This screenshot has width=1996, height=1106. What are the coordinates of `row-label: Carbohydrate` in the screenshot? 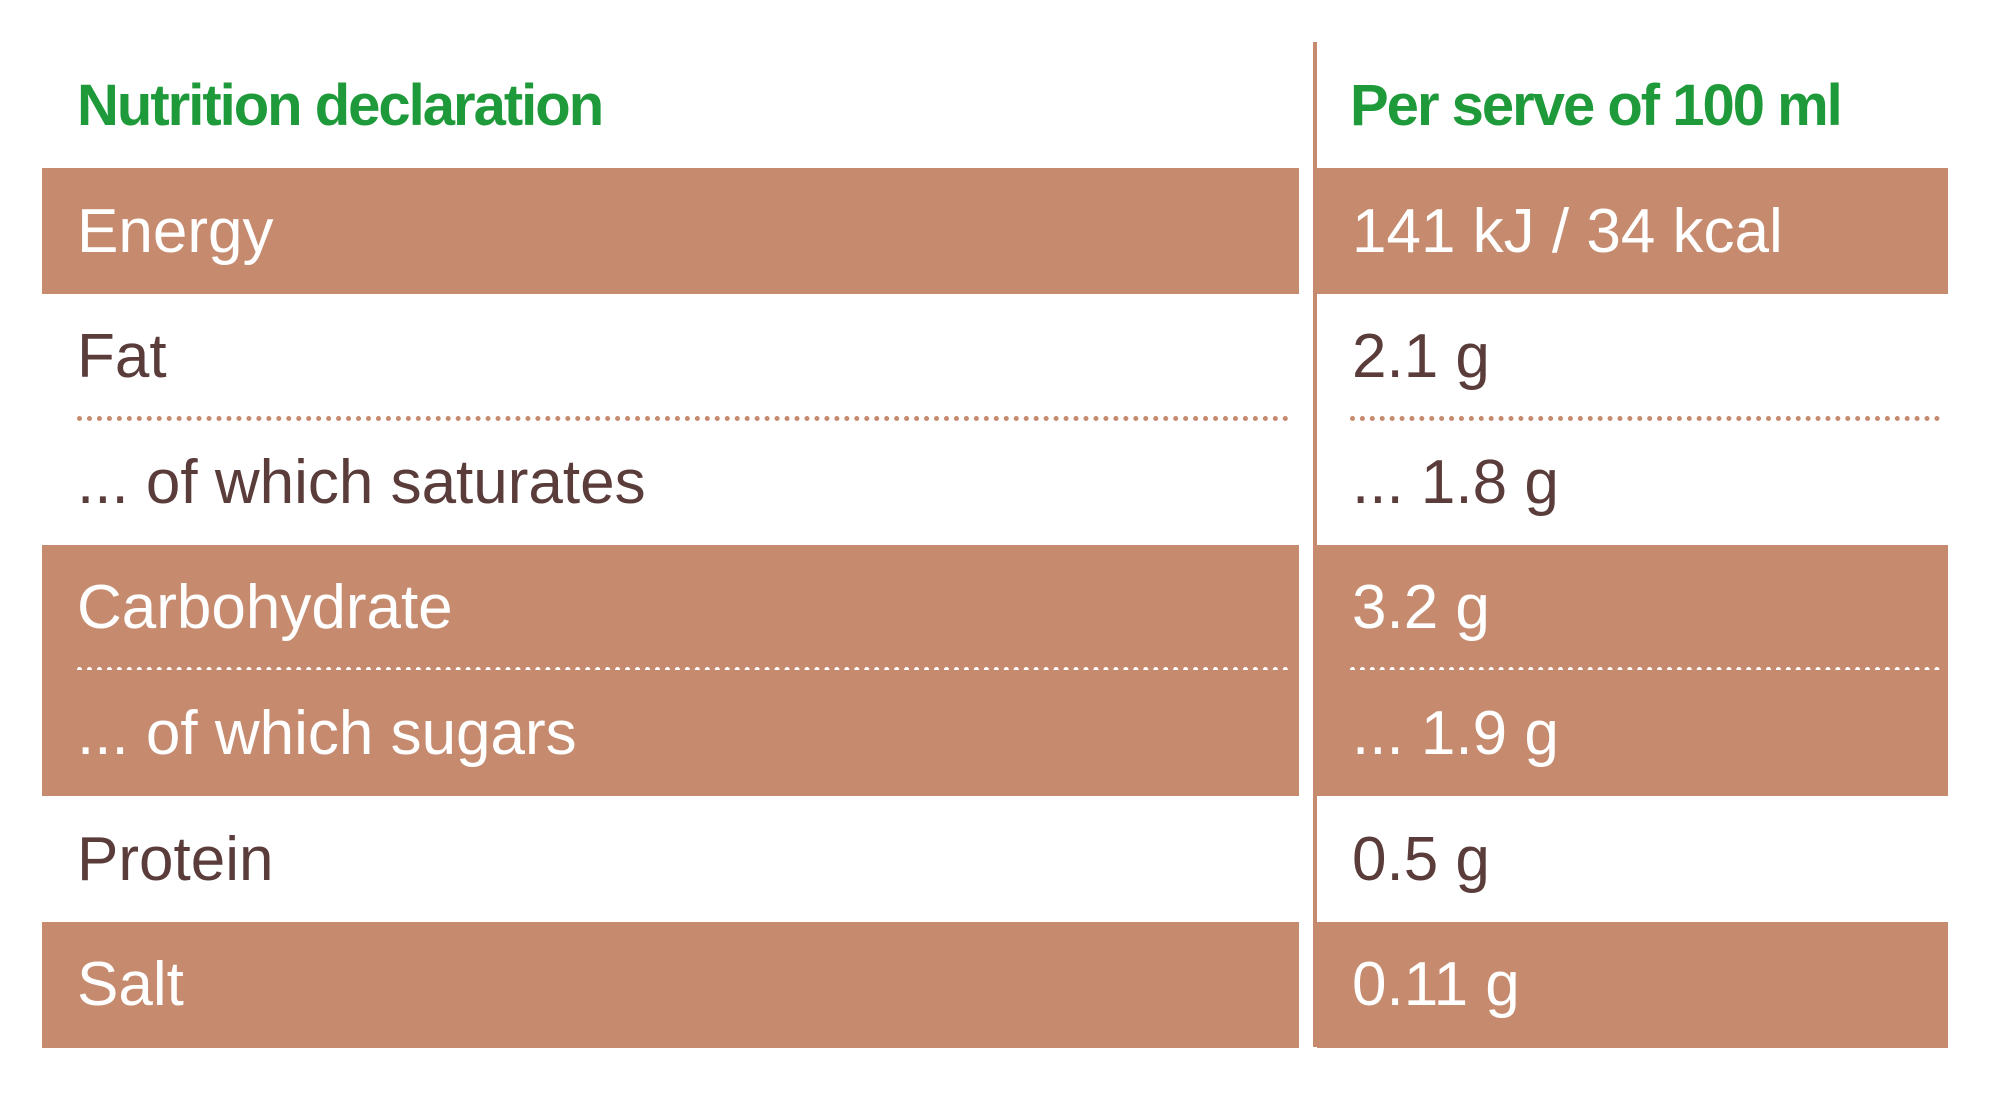 It's located at (670, 607).